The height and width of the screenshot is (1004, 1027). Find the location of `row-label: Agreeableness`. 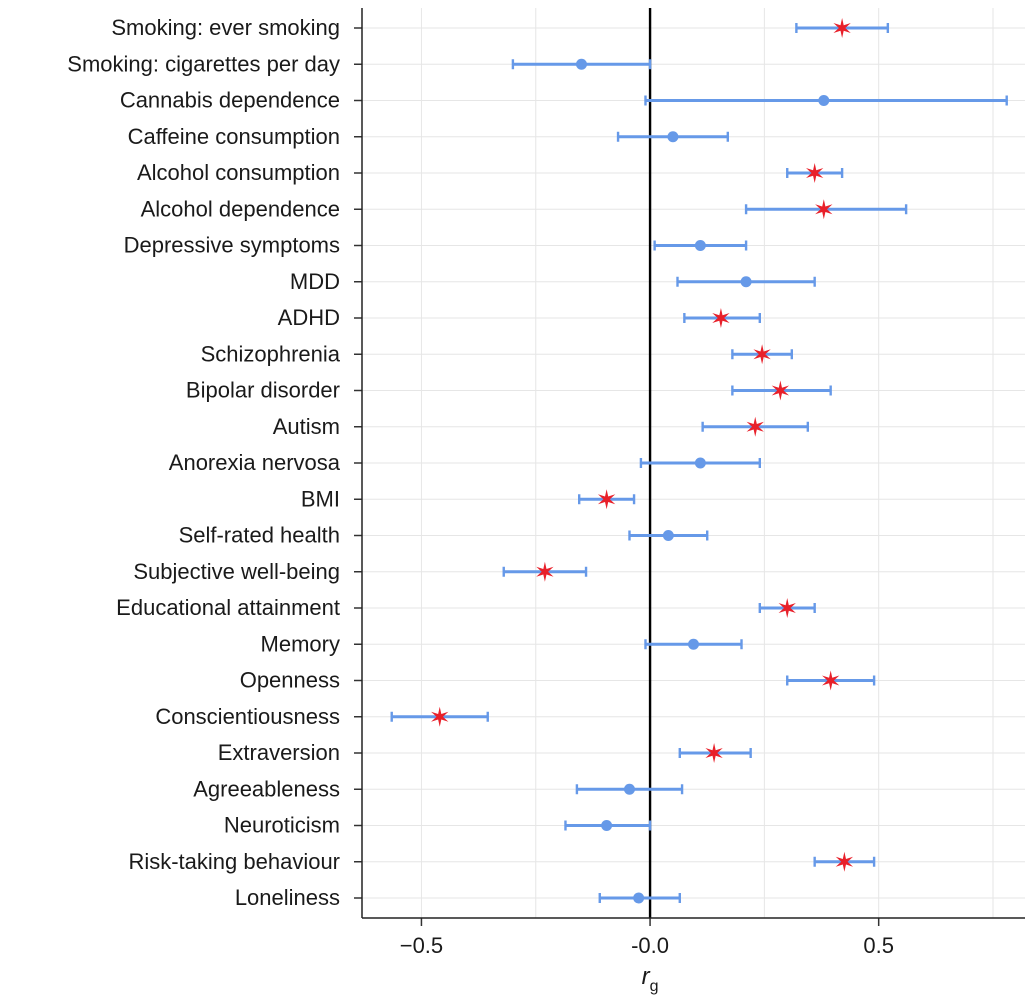

row-label: Agreeableness is located at coordinates (266, 788).